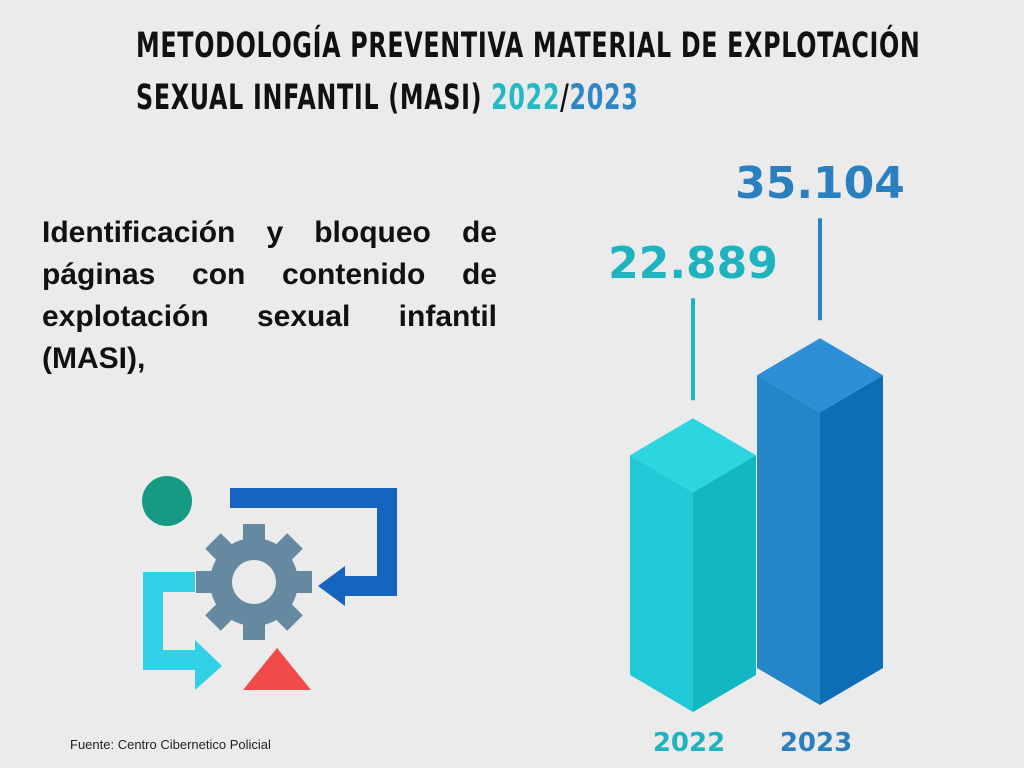  Describe the element at coordinates (254, 582) in the screenshot. I see `gear-icon` at that location.